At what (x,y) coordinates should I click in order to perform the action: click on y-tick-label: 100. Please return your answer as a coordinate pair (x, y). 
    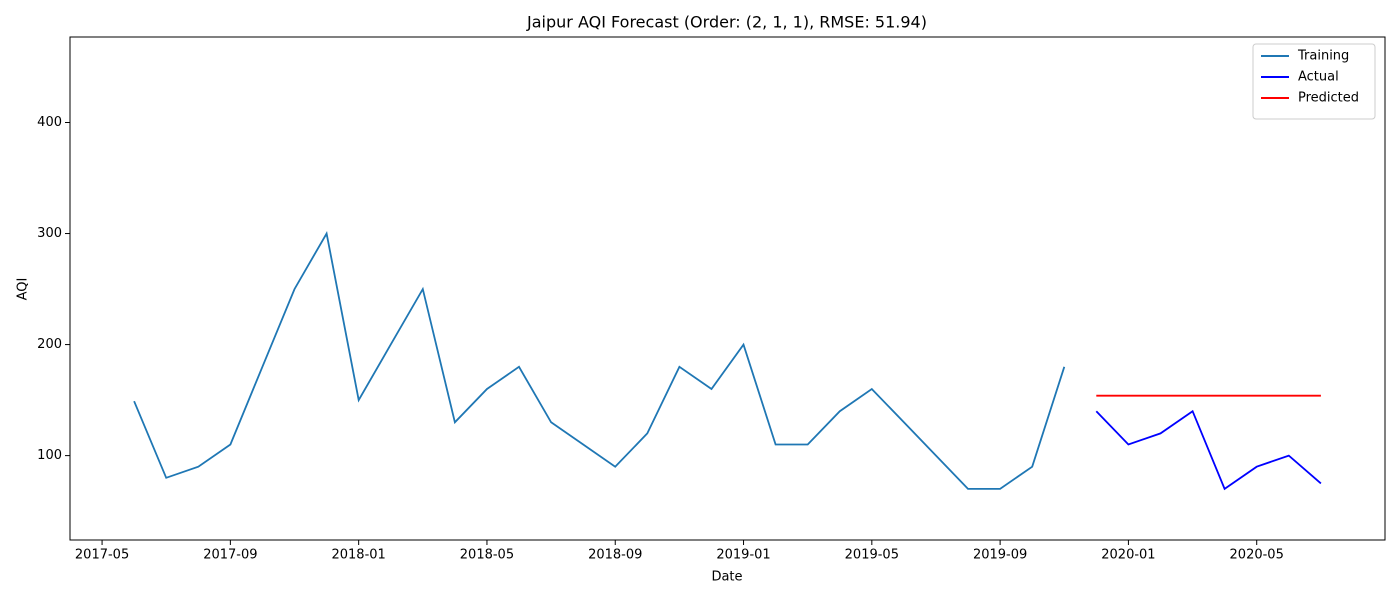
    Looking at the image, I should click on (49, 455).